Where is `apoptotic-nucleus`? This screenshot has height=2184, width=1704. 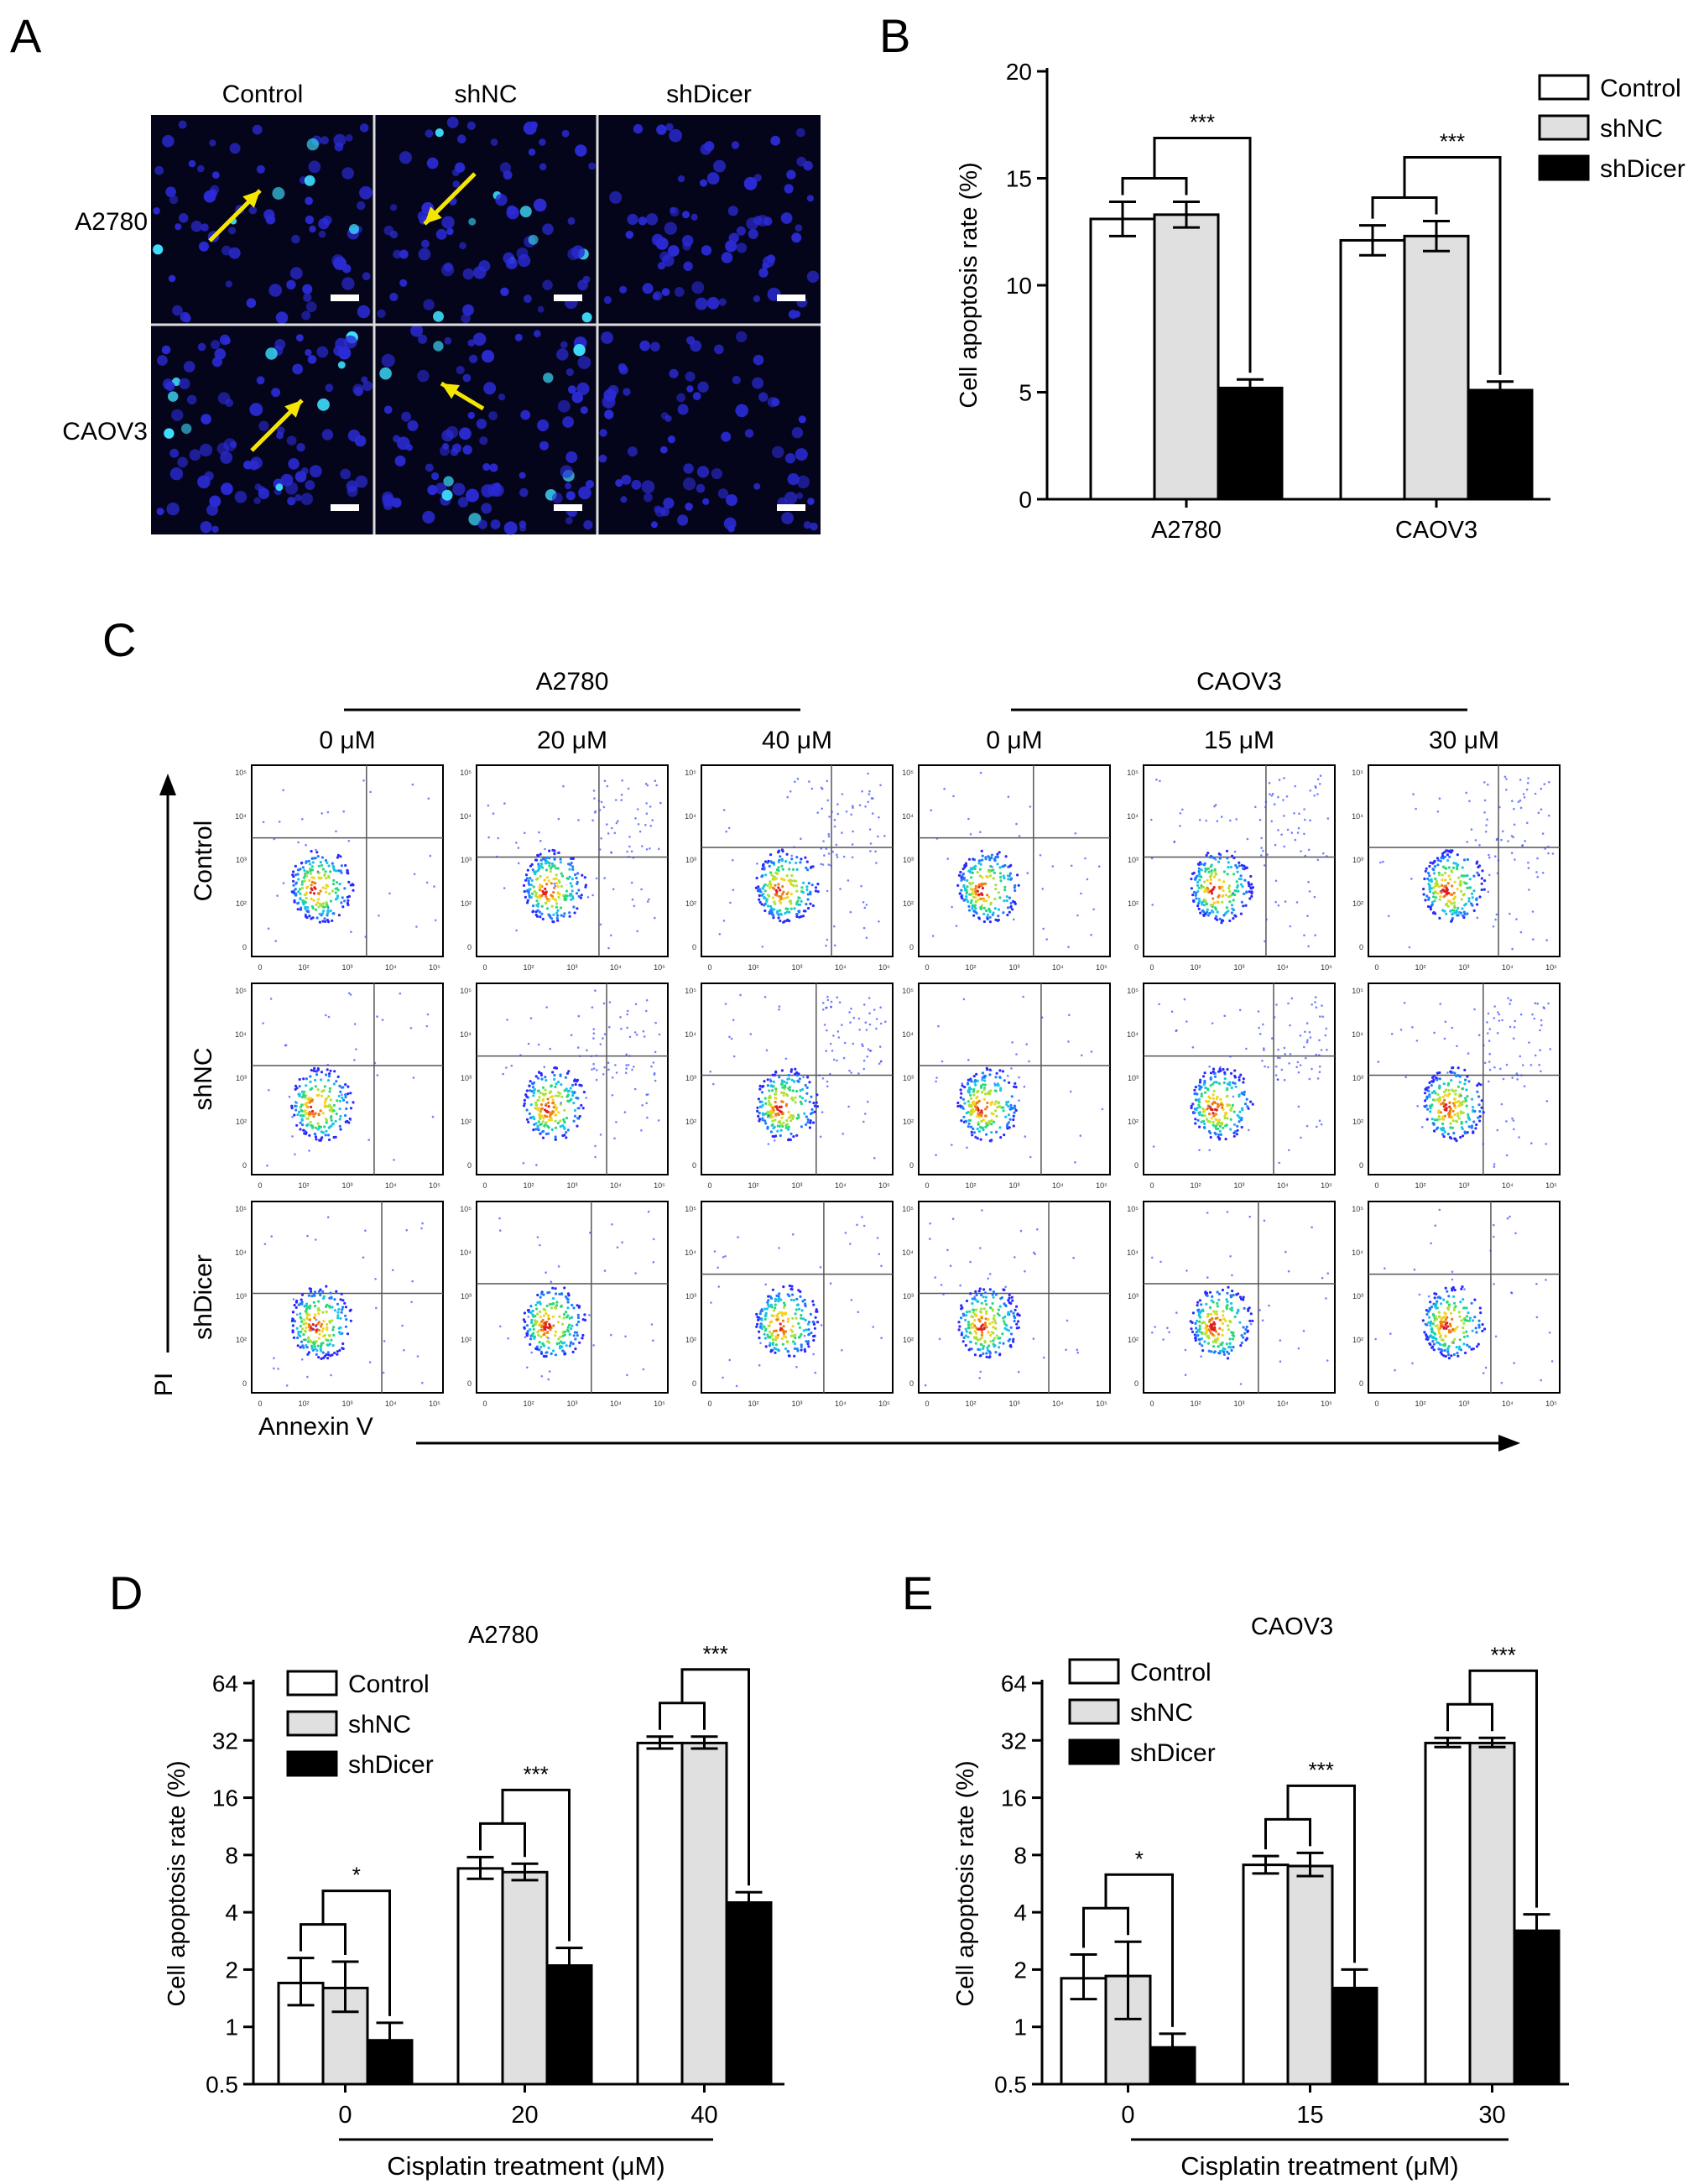
apoptotic-nucleus is located at coordinates (341, 365).